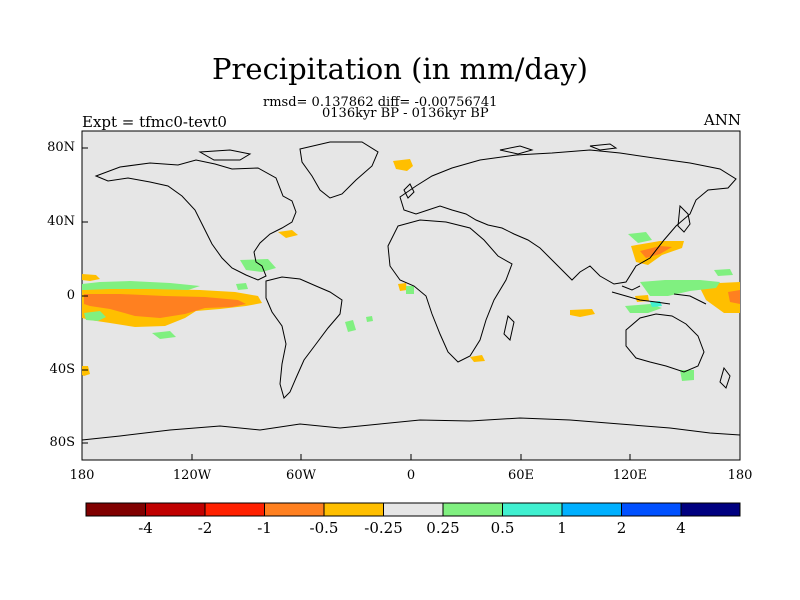 This screenshot has height=600, width=800. Describe the element at coordinates (509, 328) in the screenshot. I see `coastline-madagascar` at that location.